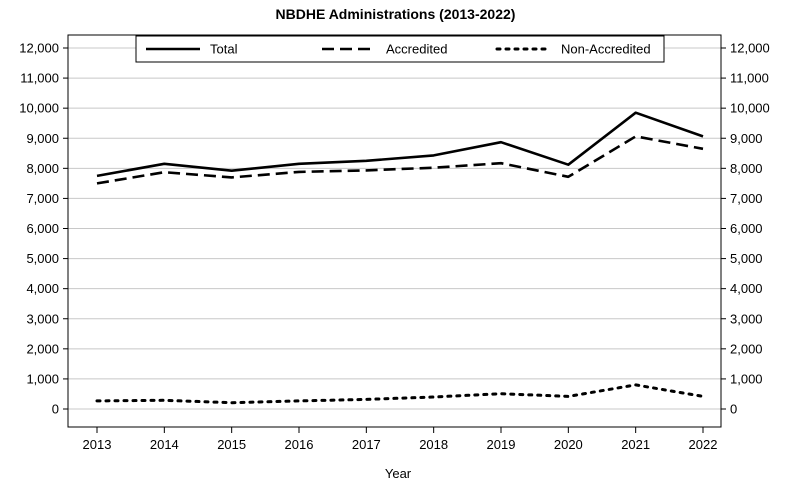  Describe the element at coordinates (42, 348) in the screenshot. I see `y-tick-label-left: 2,000` at that location.